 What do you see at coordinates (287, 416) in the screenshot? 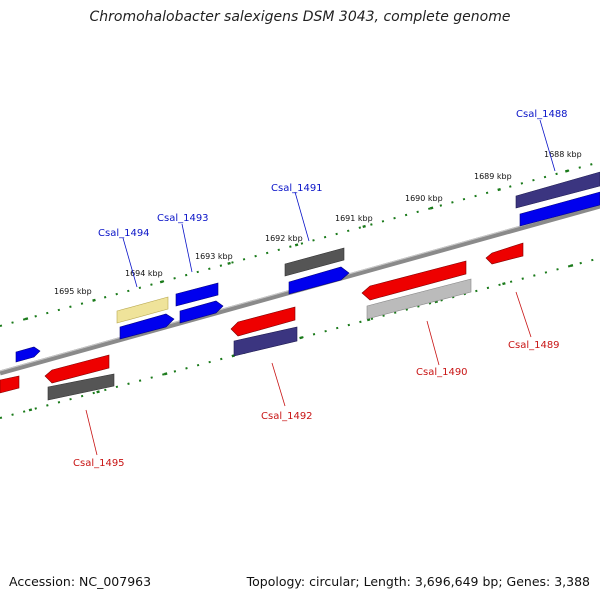
I see `gene-label-bottom: Csal_1492` at bounding box center [287, 416].